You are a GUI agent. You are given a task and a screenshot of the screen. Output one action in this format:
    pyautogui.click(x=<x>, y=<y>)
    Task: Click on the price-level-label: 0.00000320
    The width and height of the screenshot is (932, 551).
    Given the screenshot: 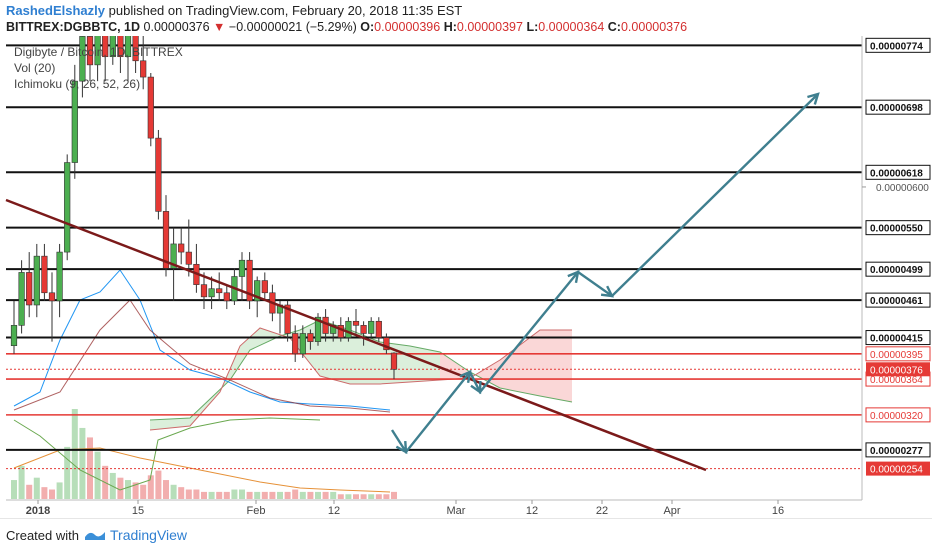 What is the action you would take?
    pyautogui.click(x=896, y=416)
    